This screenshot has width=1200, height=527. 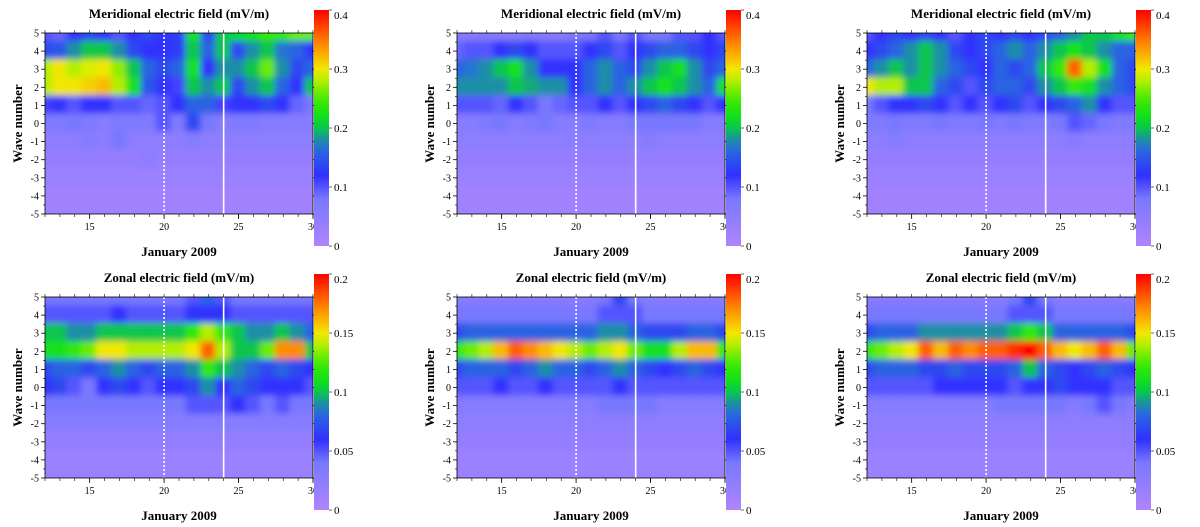 I want to click on y-tick-label: 4, so click(x=448, y=52).